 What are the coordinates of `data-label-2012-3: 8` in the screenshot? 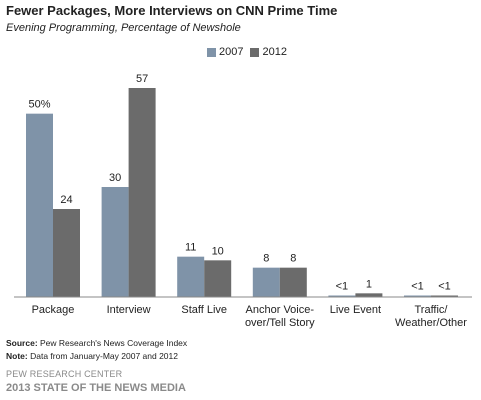 It's located at (293, 259).